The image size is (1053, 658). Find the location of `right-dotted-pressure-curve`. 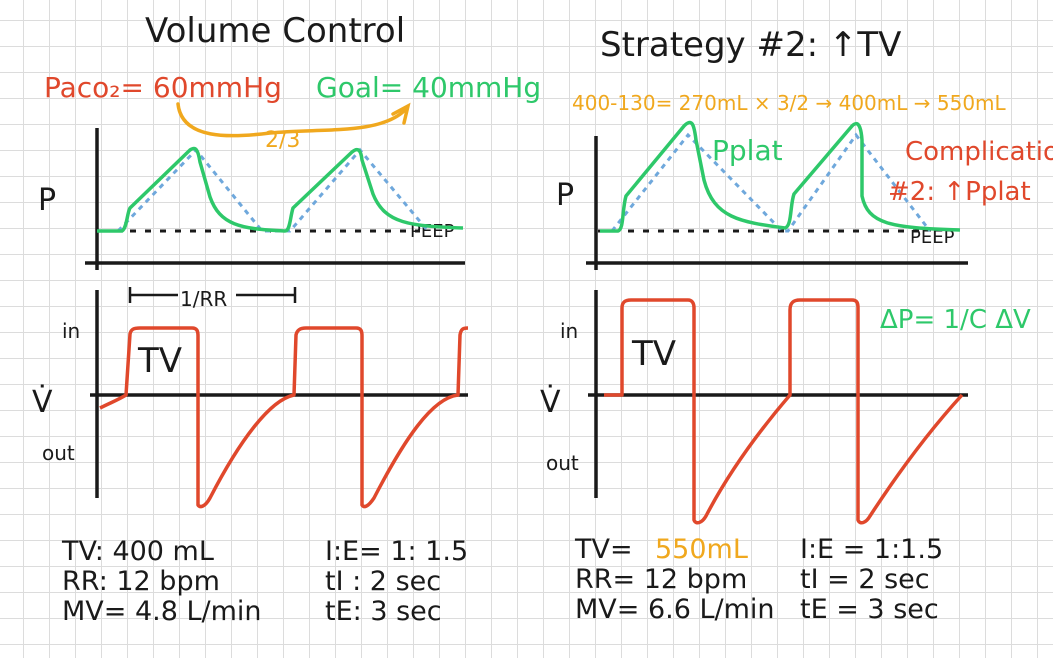

right-dotted-pressure-curve is located at coordinates (771, 182).